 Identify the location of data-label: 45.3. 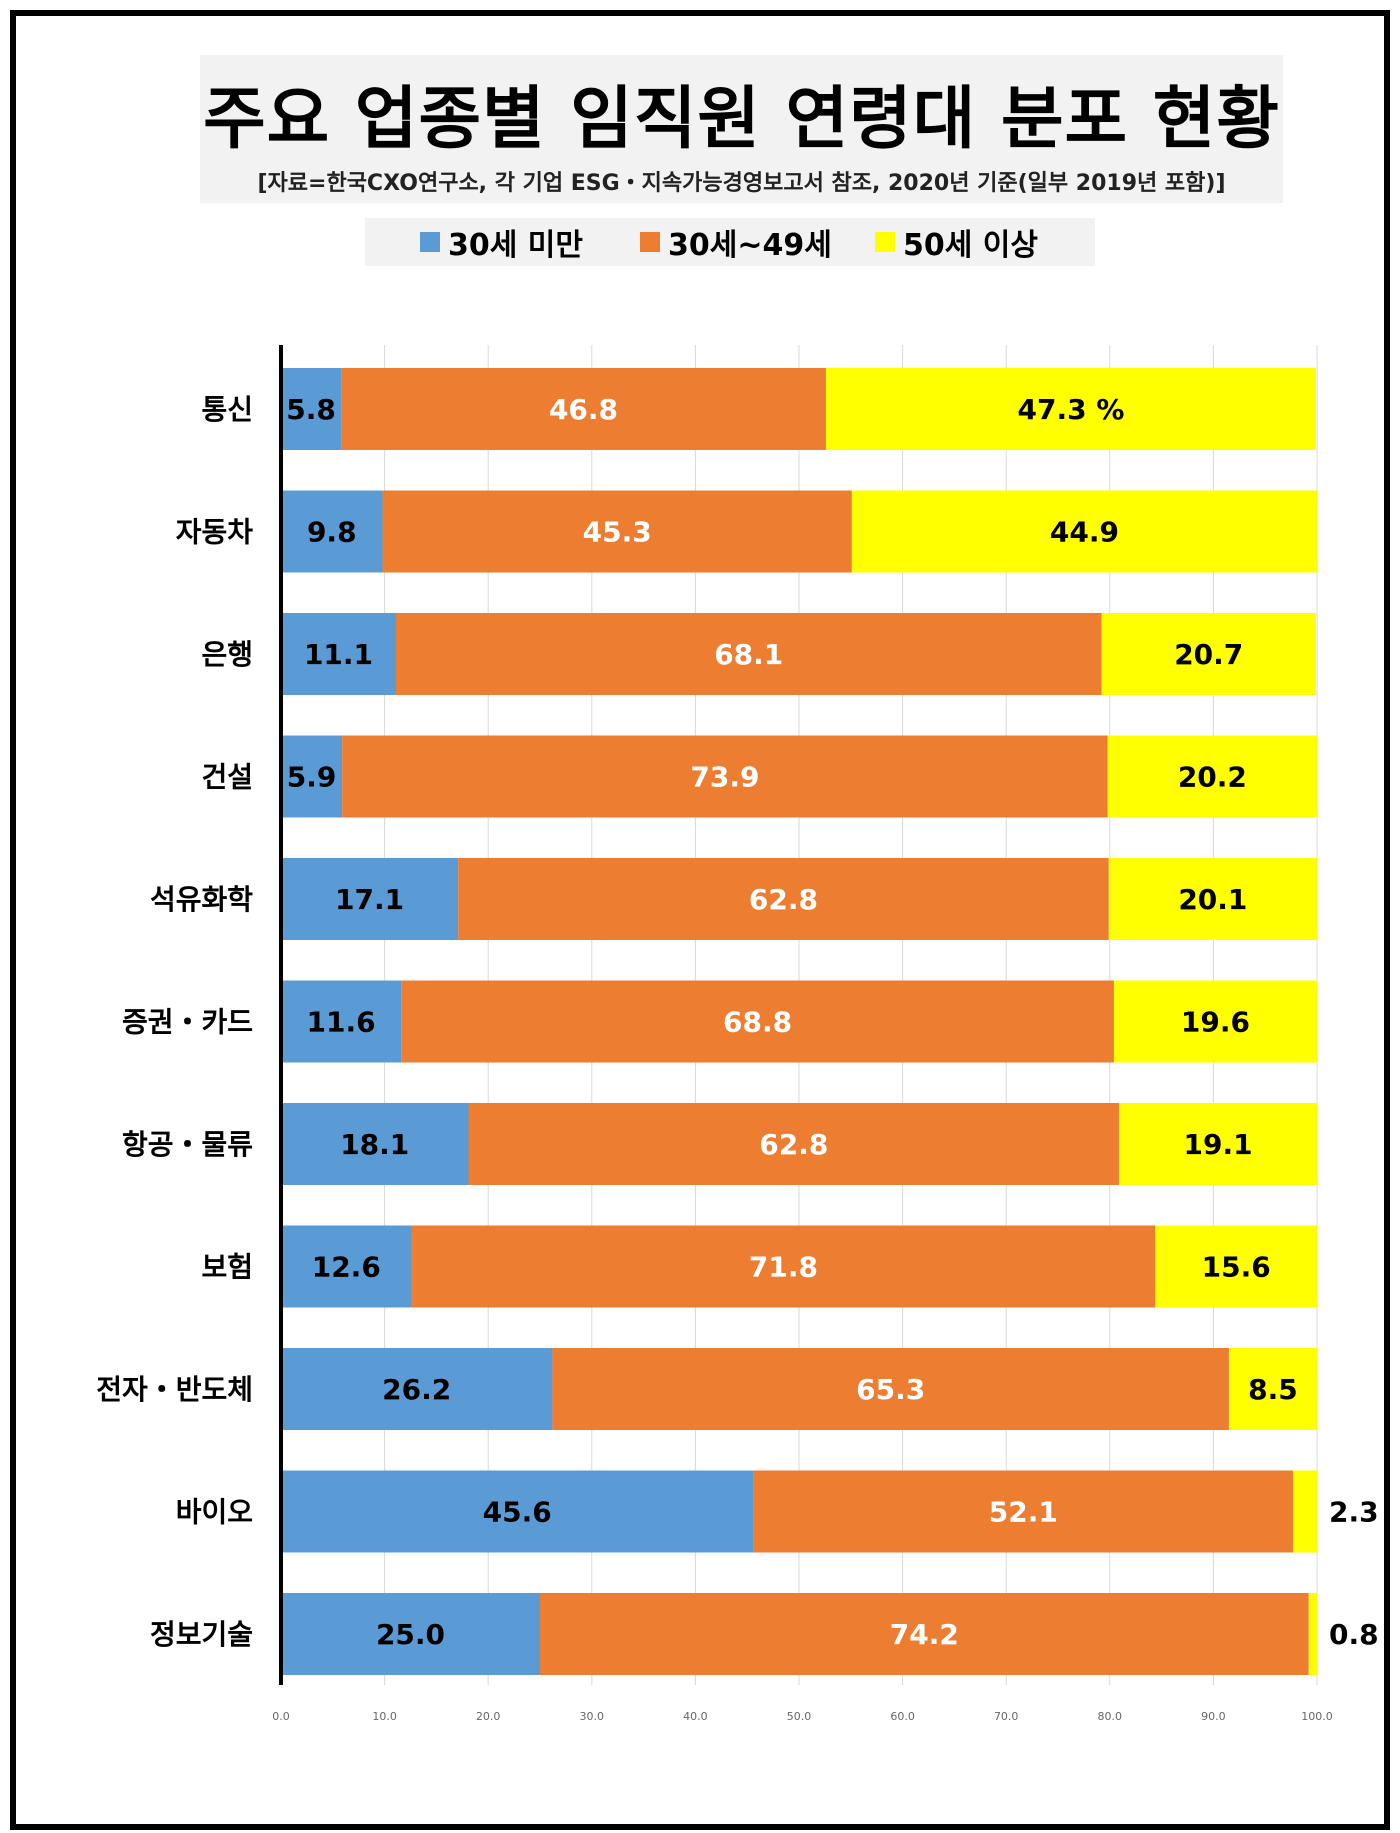
(617, 532).